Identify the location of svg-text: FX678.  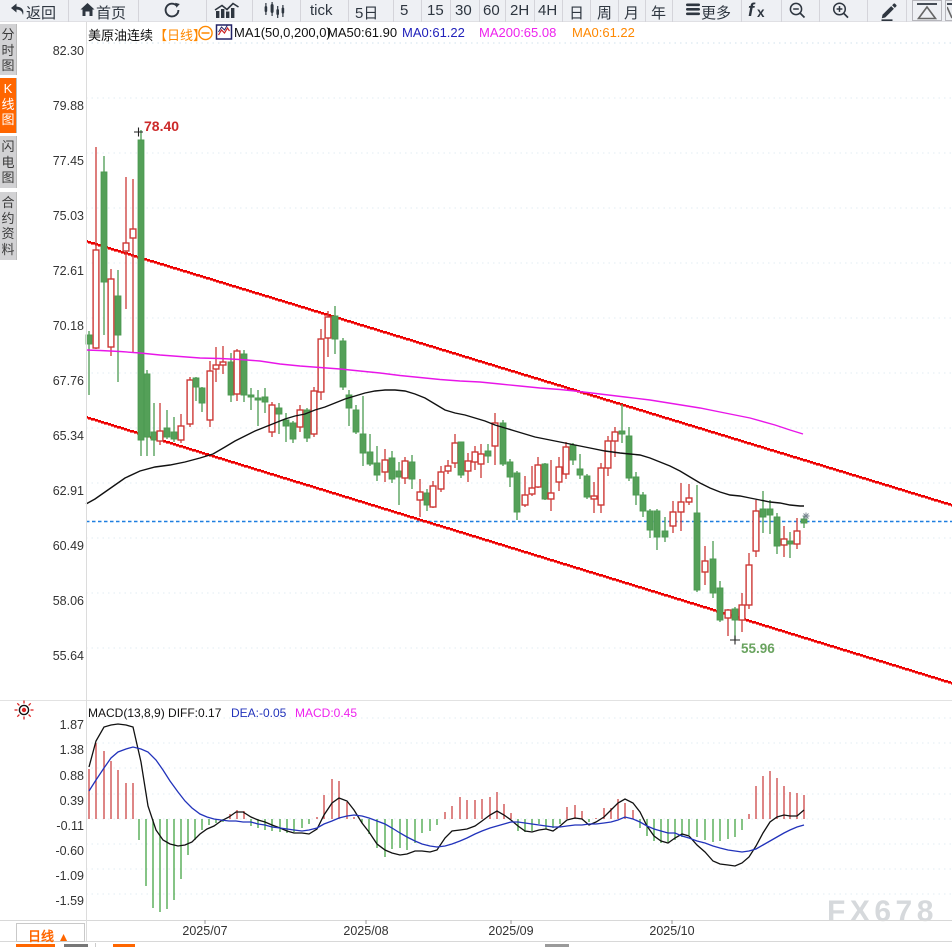
(882, 911).